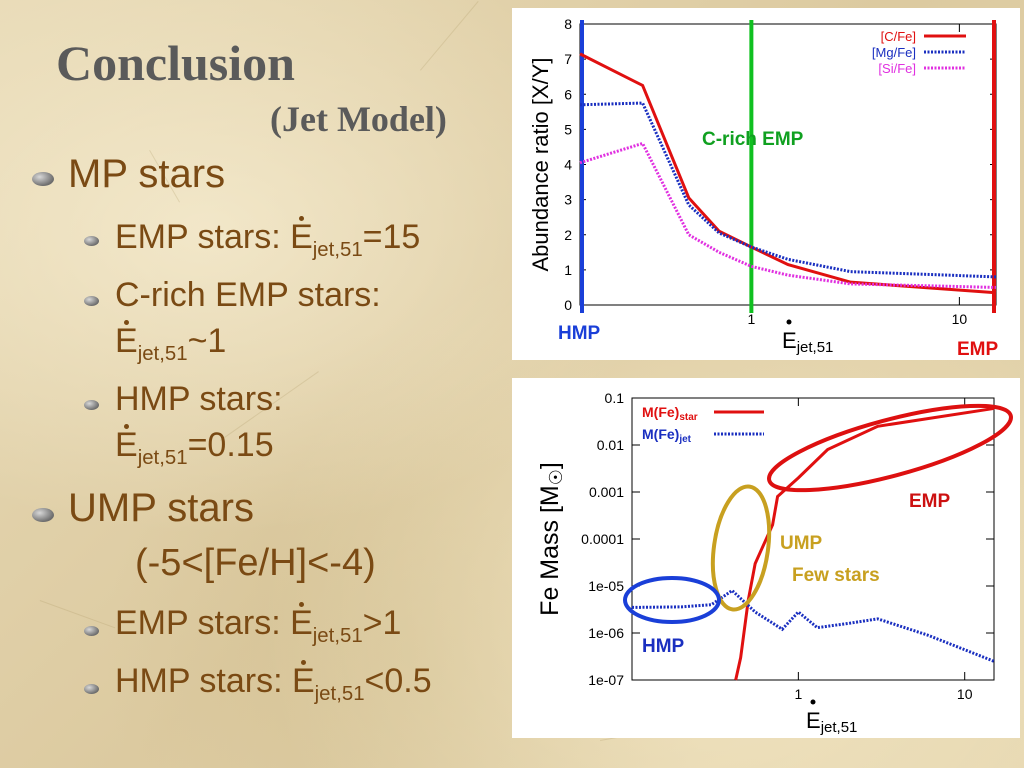  What do you see at coordinates (568, 305) in the screenshot?
I see `y-tick-label: 0` at bounding box center [568, 305].